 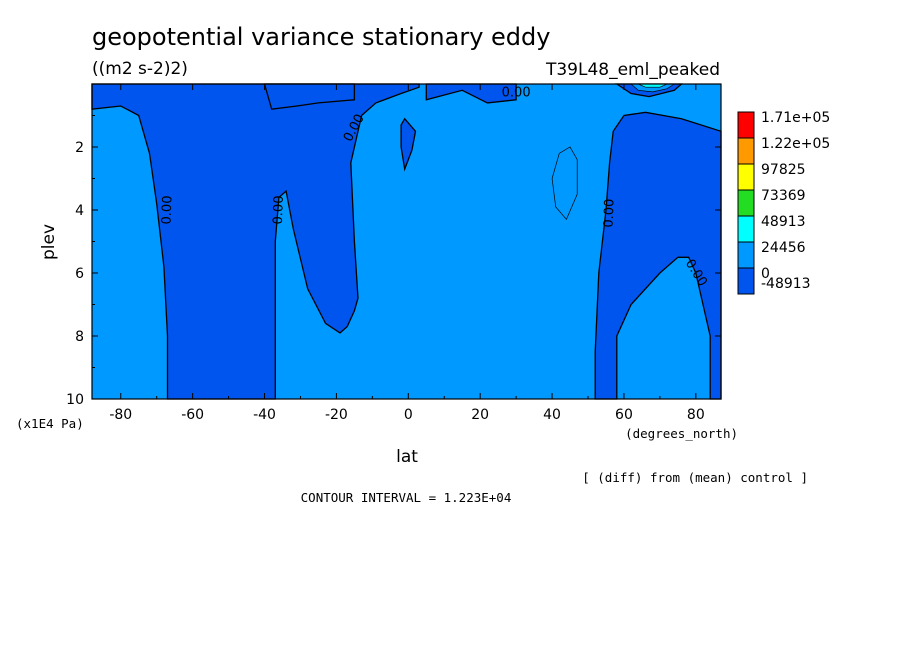 What do you see at coordinates (50, 423) in the screenshot?
I see `y-axis-units: (x1E4 Pa)` at bounding box center [50, 423].